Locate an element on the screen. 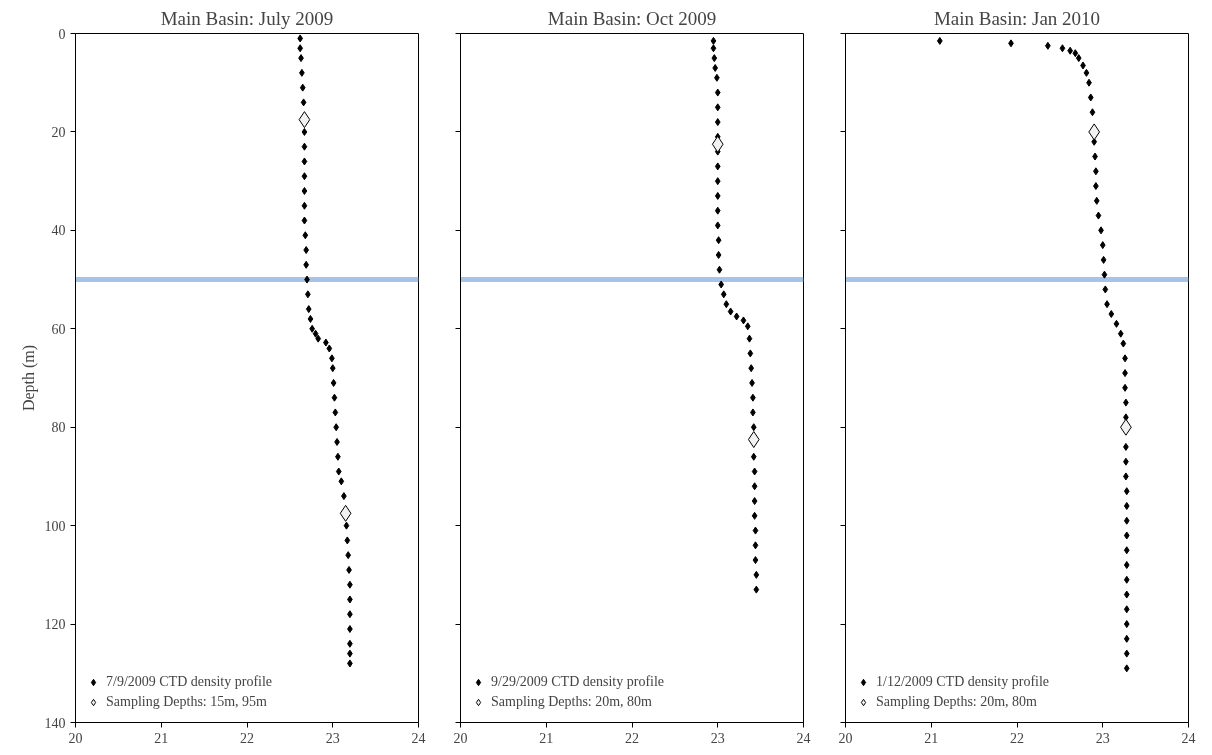 This screenshot has width=1212, height=755. legend-label: Sampling Depths: 15m, 95m is located at coordinates (186, 702).